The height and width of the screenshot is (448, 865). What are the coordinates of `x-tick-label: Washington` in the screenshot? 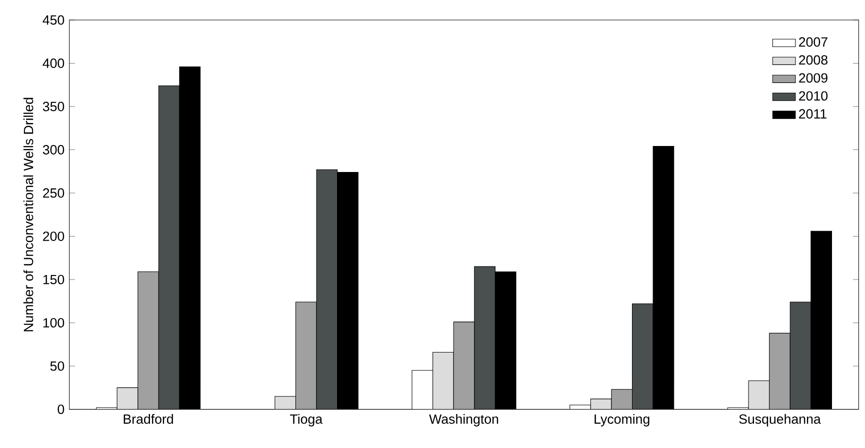 It's located at (463, 420).